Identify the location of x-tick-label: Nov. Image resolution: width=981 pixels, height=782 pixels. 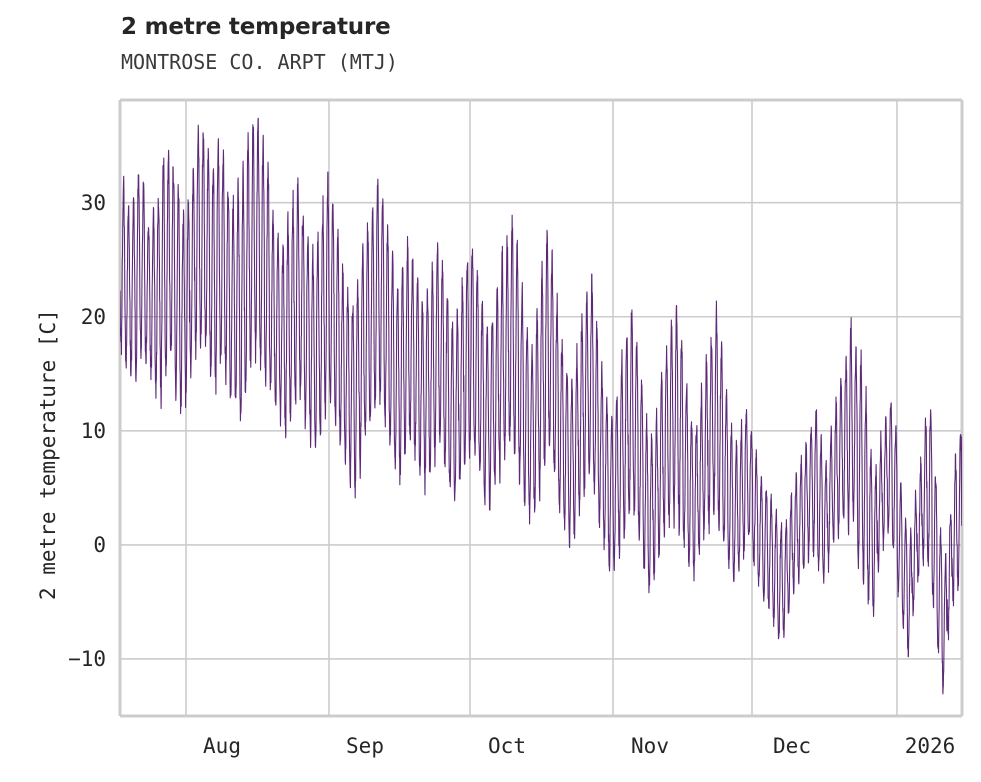
(650, 746).